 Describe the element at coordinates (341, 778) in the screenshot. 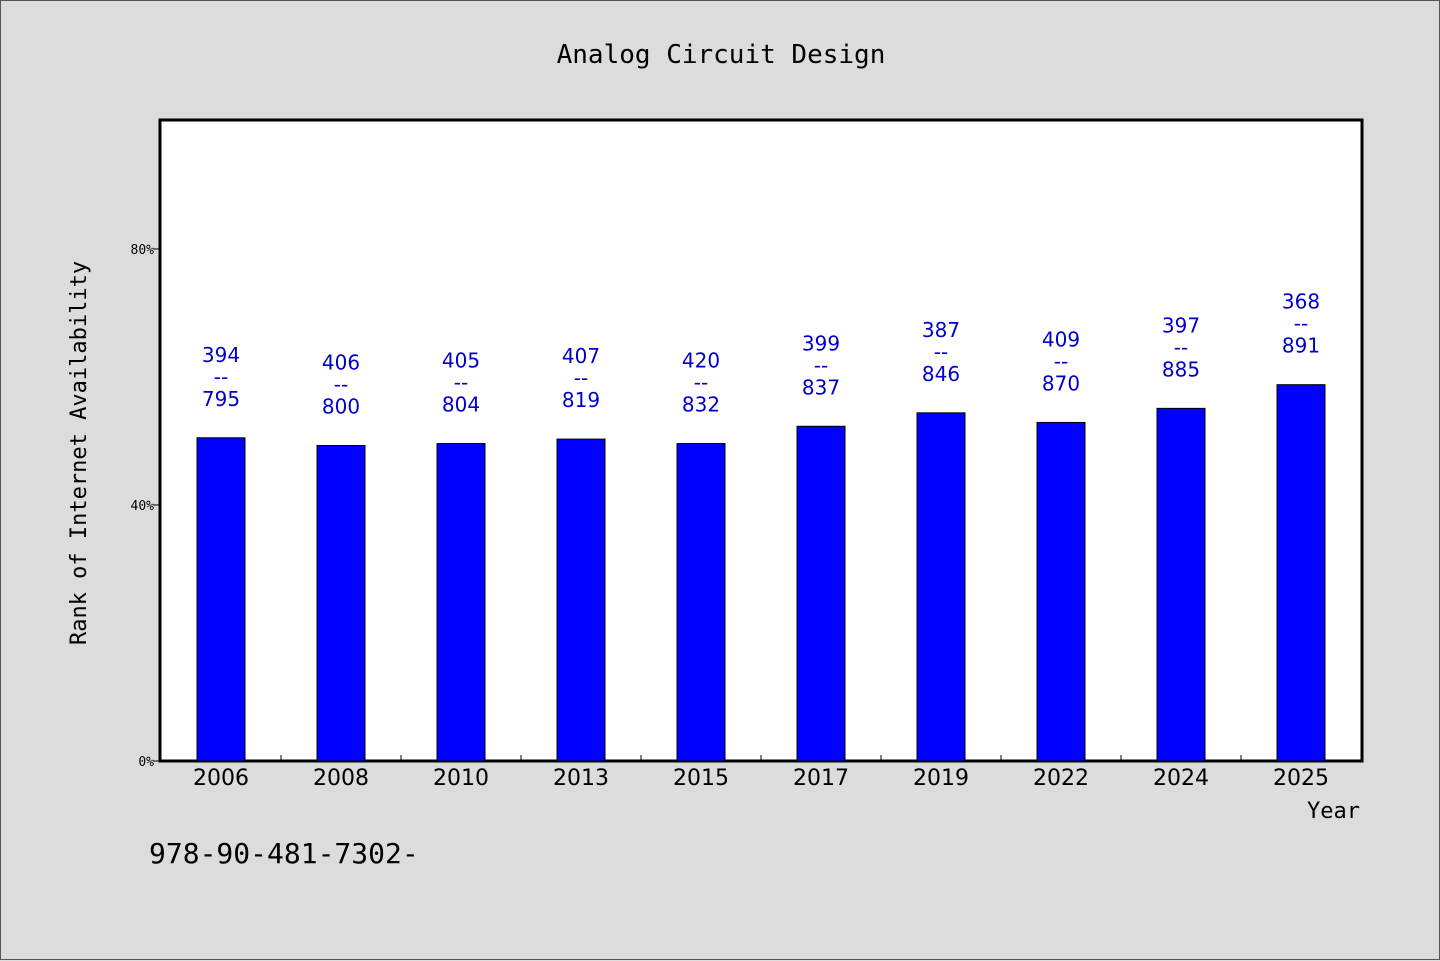

I see `x-tick-label: 2008` at that location.